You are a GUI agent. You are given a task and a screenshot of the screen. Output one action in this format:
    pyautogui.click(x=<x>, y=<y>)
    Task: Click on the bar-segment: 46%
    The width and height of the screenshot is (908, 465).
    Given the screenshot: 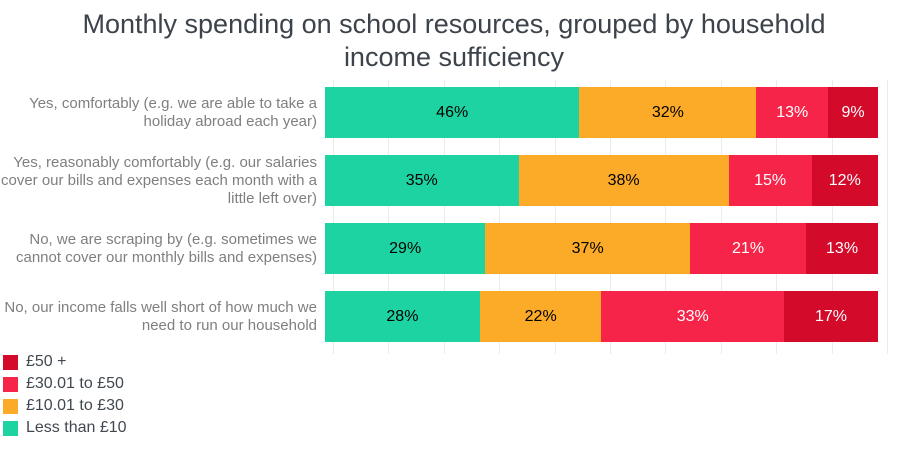 What is the action you would take?
    pyautogui.click(x=452, y=112)
    